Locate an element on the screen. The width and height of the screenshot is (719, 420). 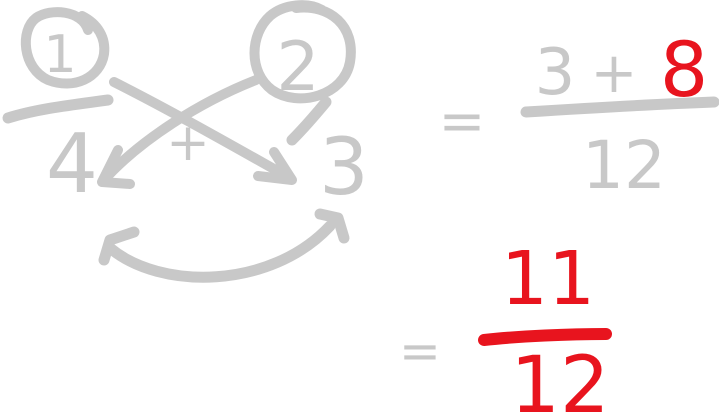
arrow-head-bottom-left is located at coordinates (119, 246).